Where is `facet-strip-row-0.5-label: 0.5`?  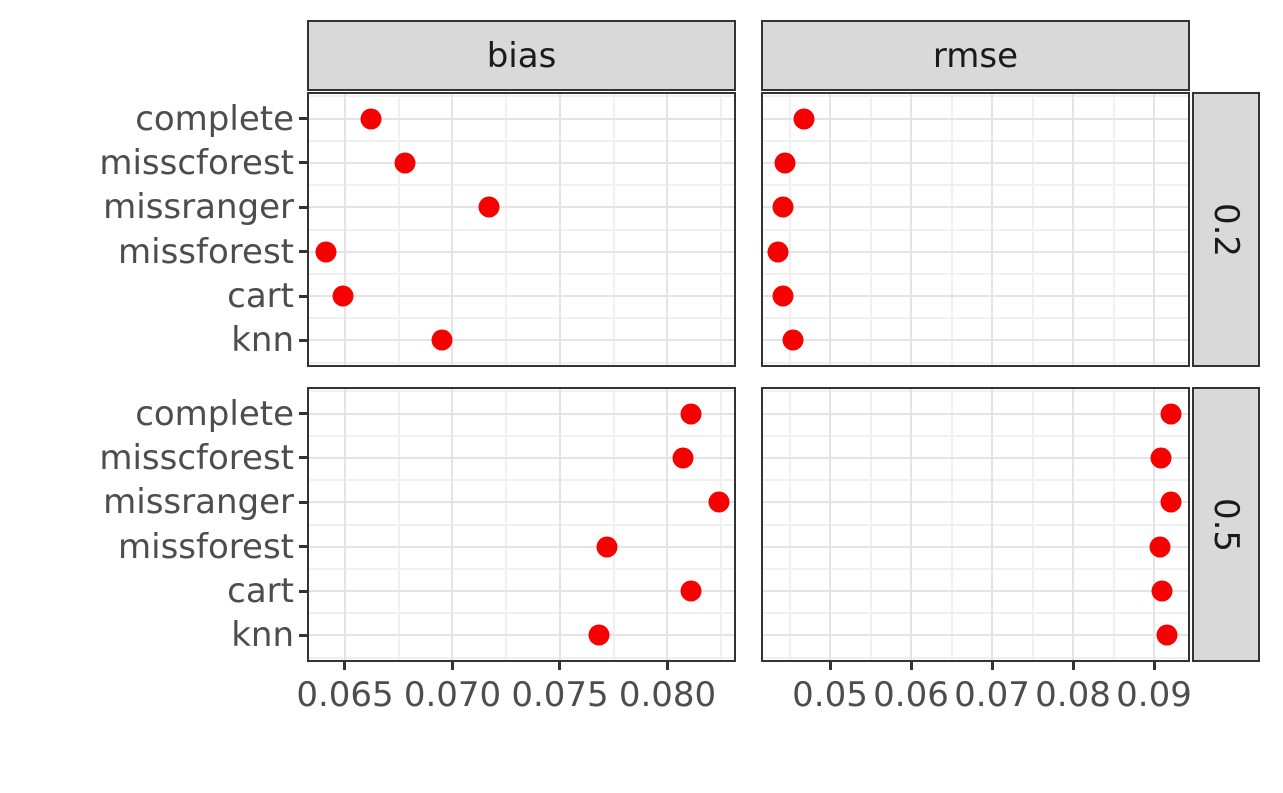
facet-strip-row-0.5-label: 0.5 is located at coordinates (1225, 524).